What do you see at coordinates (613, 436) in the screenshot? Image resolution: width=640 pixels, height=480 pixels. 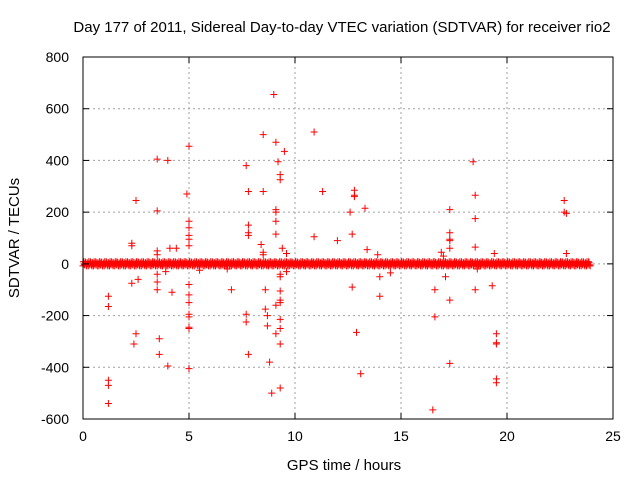 I see `x-tick-label: 25` at bounding box center [613, 436].